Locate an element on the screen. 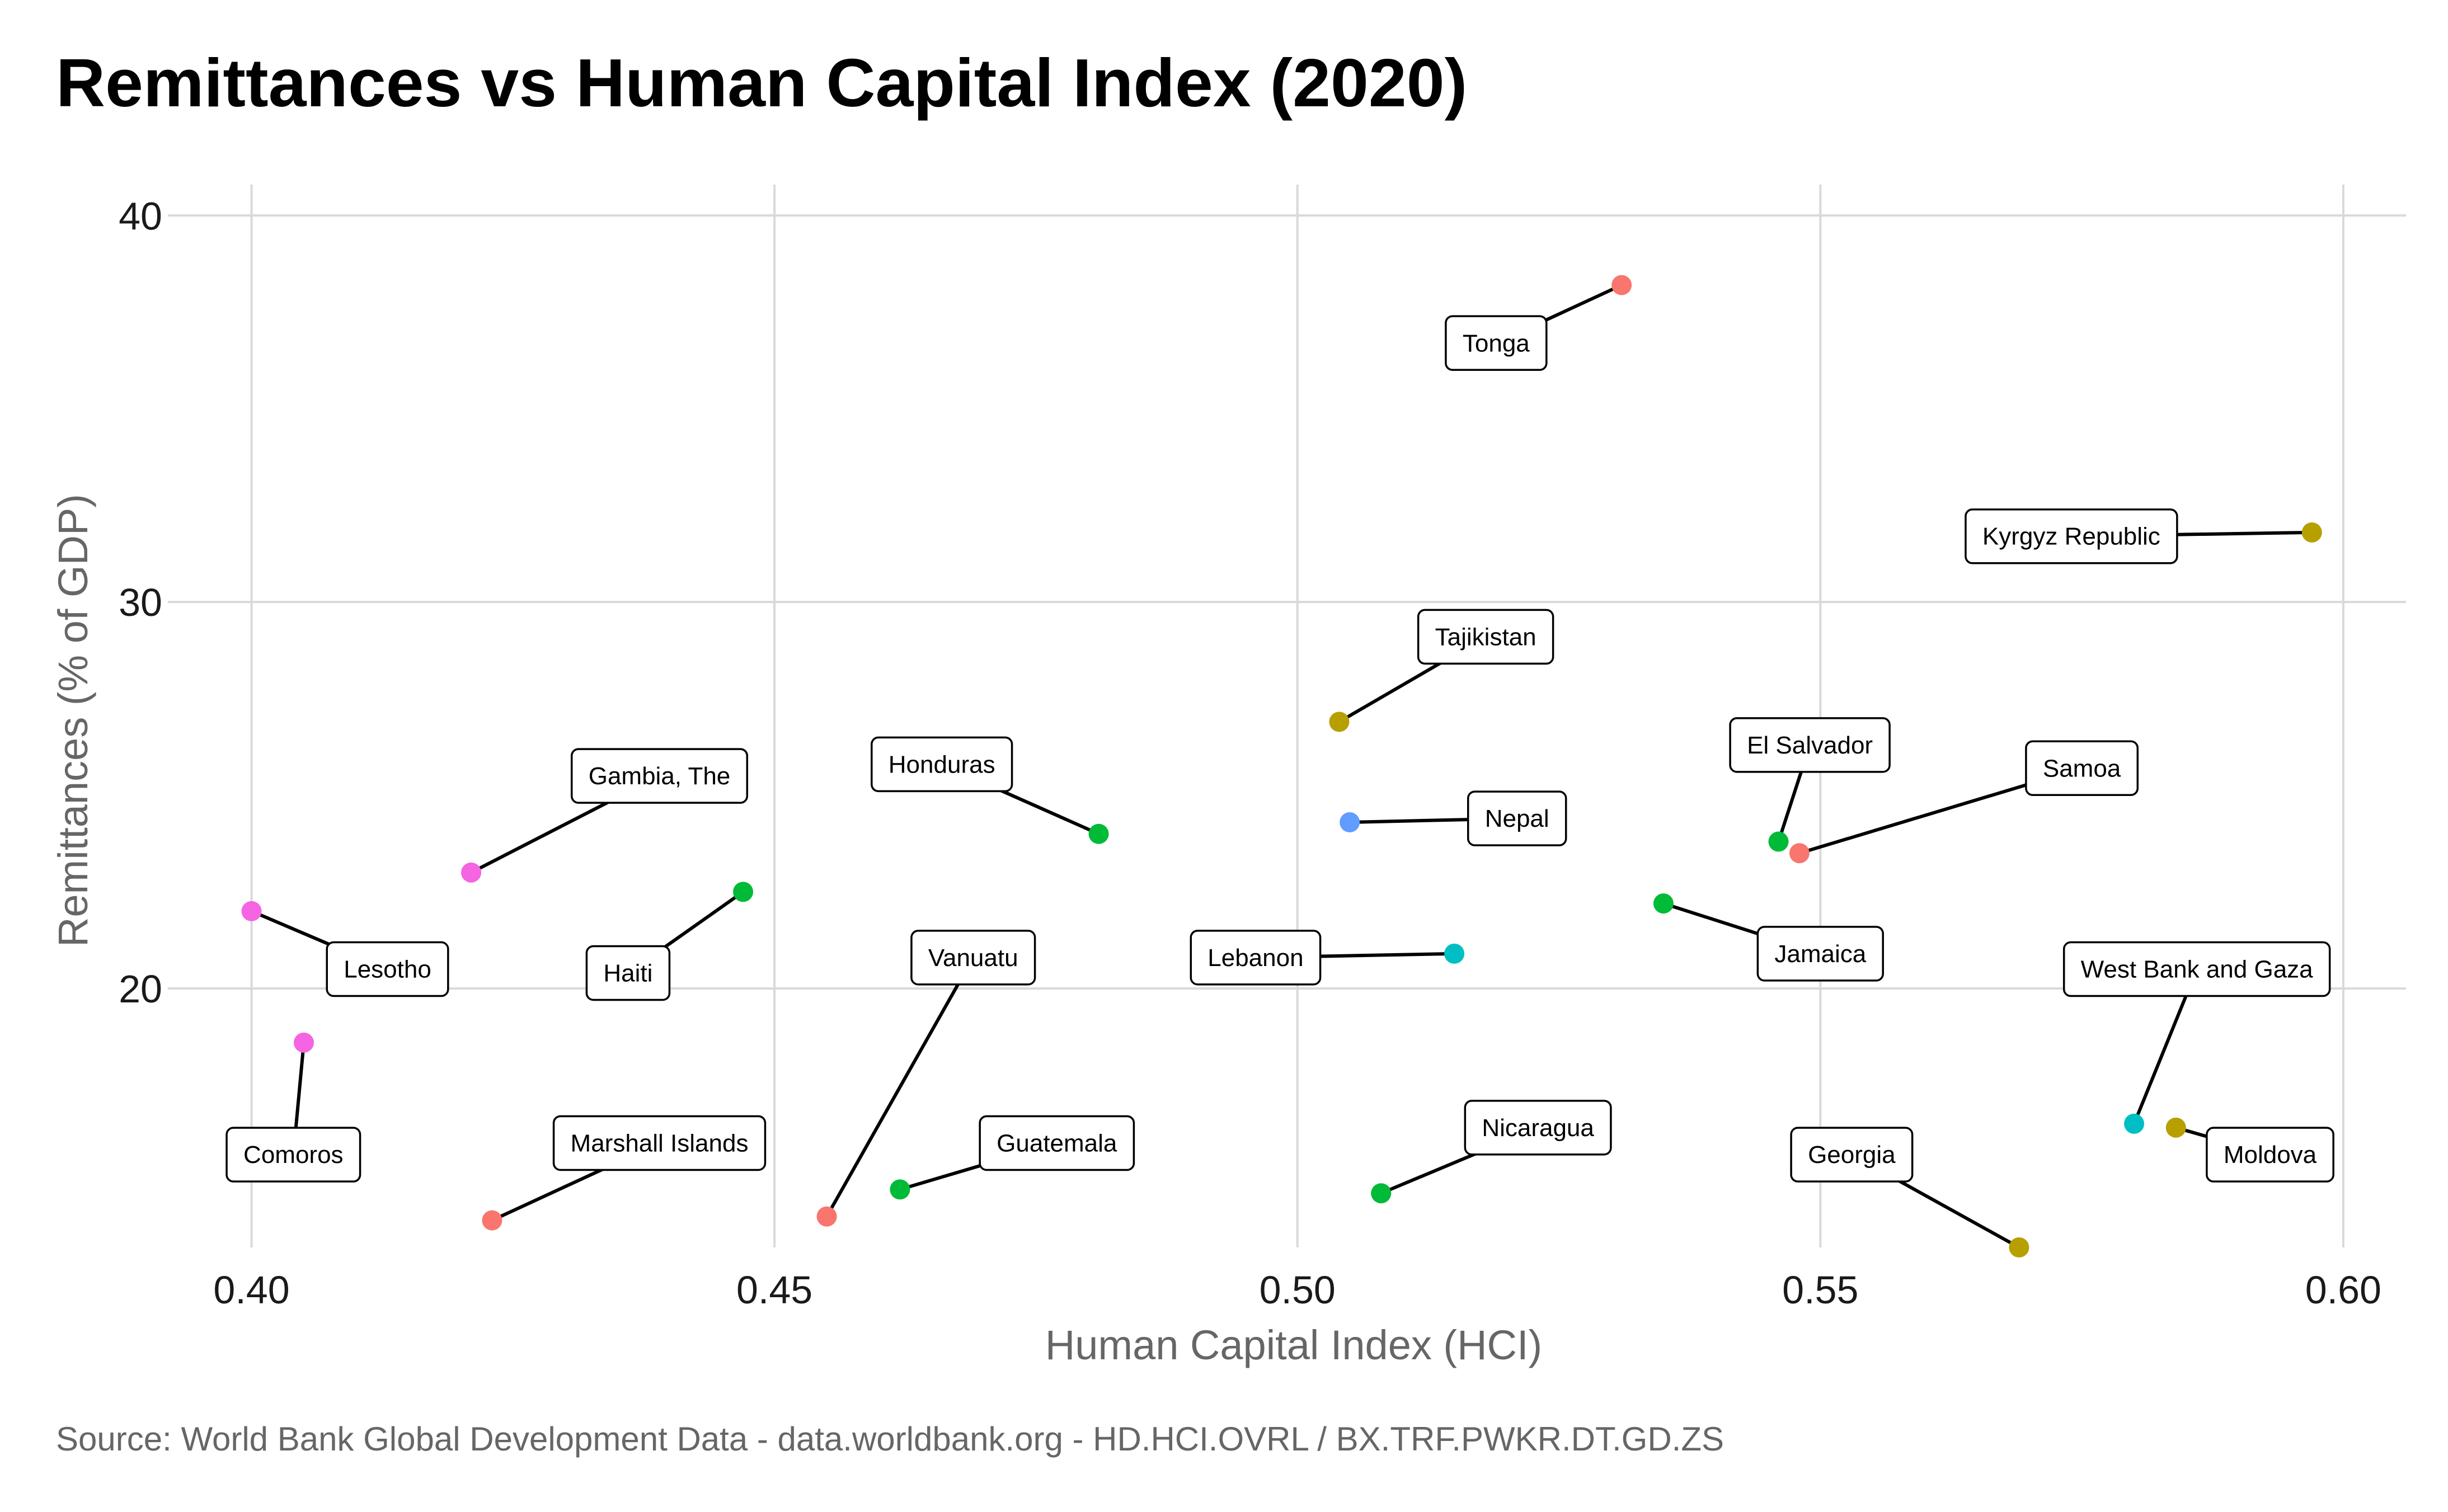 This screenshot has width=2448, height=1512. point-label: Gambia, The is located at coordinates (659, 776).